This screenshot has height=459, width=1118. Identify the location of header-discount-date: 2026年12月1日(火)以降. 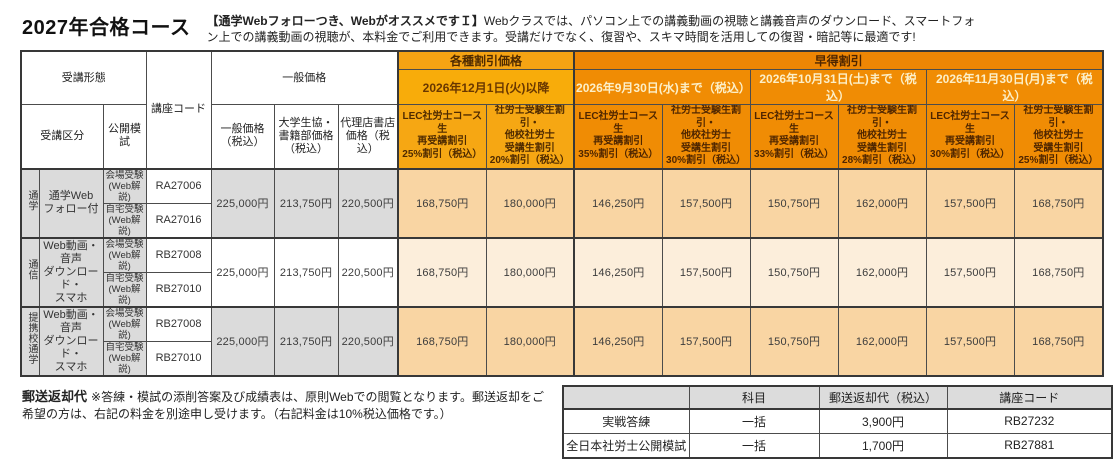
(486, 87).